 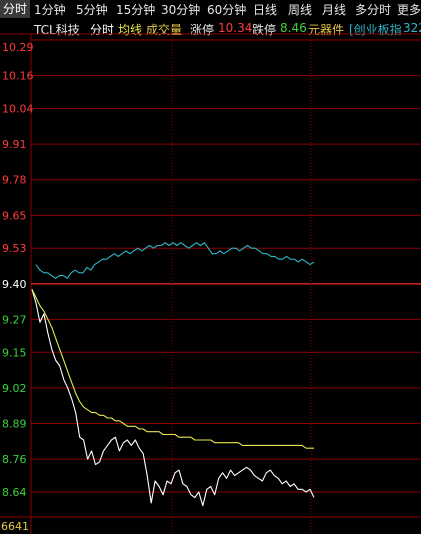 I want to click on index-value: 322, so click(x=412, y=28).